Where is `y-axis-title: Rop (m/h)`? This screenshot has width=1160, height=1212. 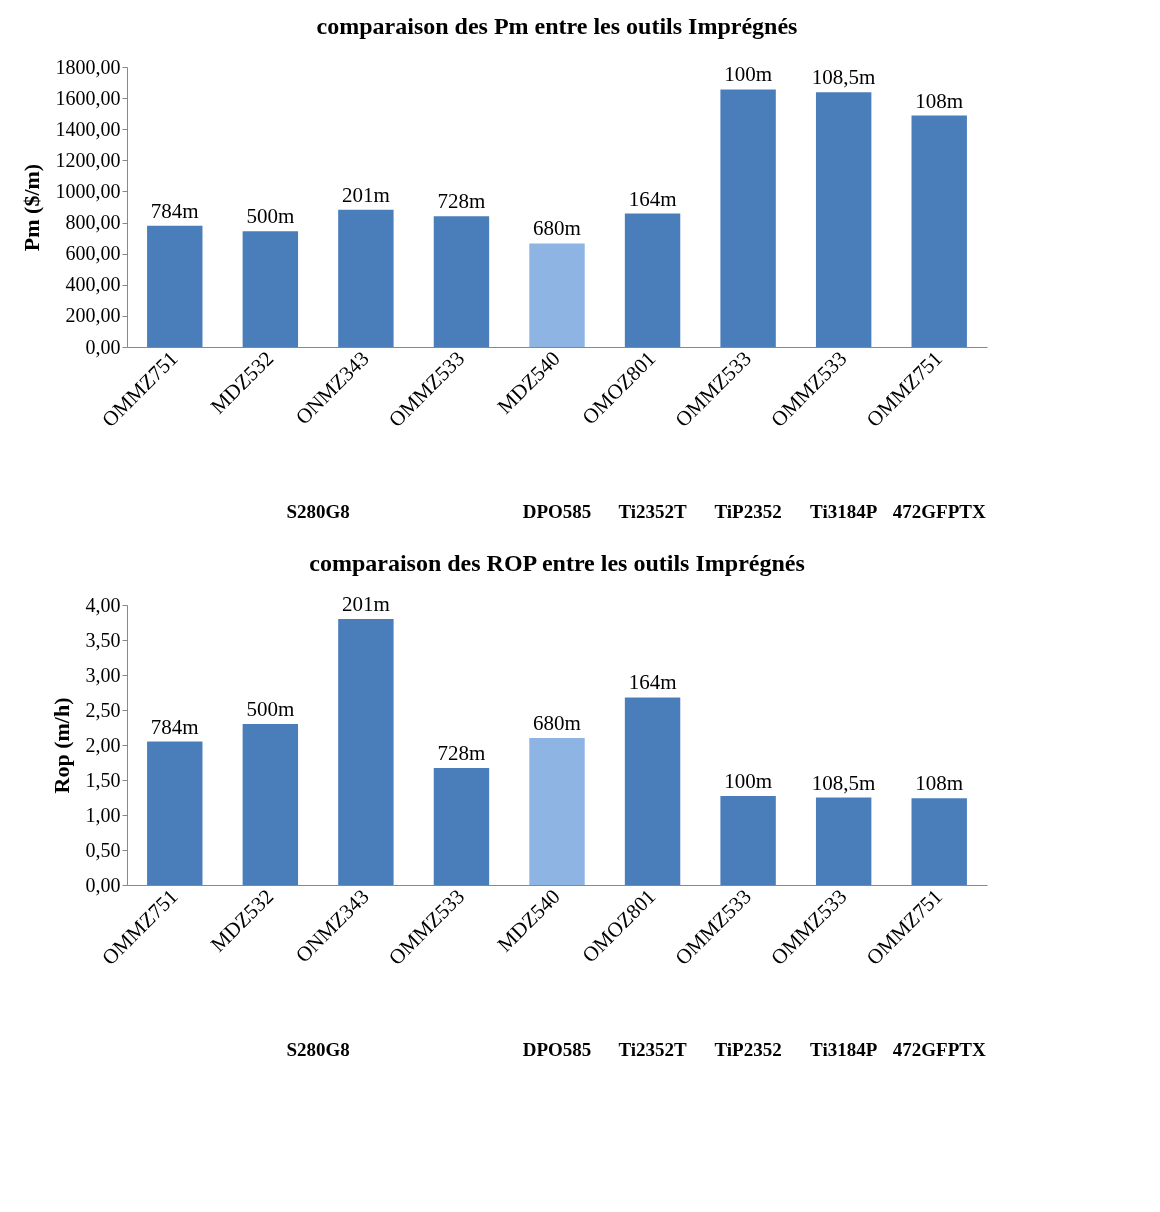
y-axis-title: Rop (m/h) is located at coordinates (61, 745).